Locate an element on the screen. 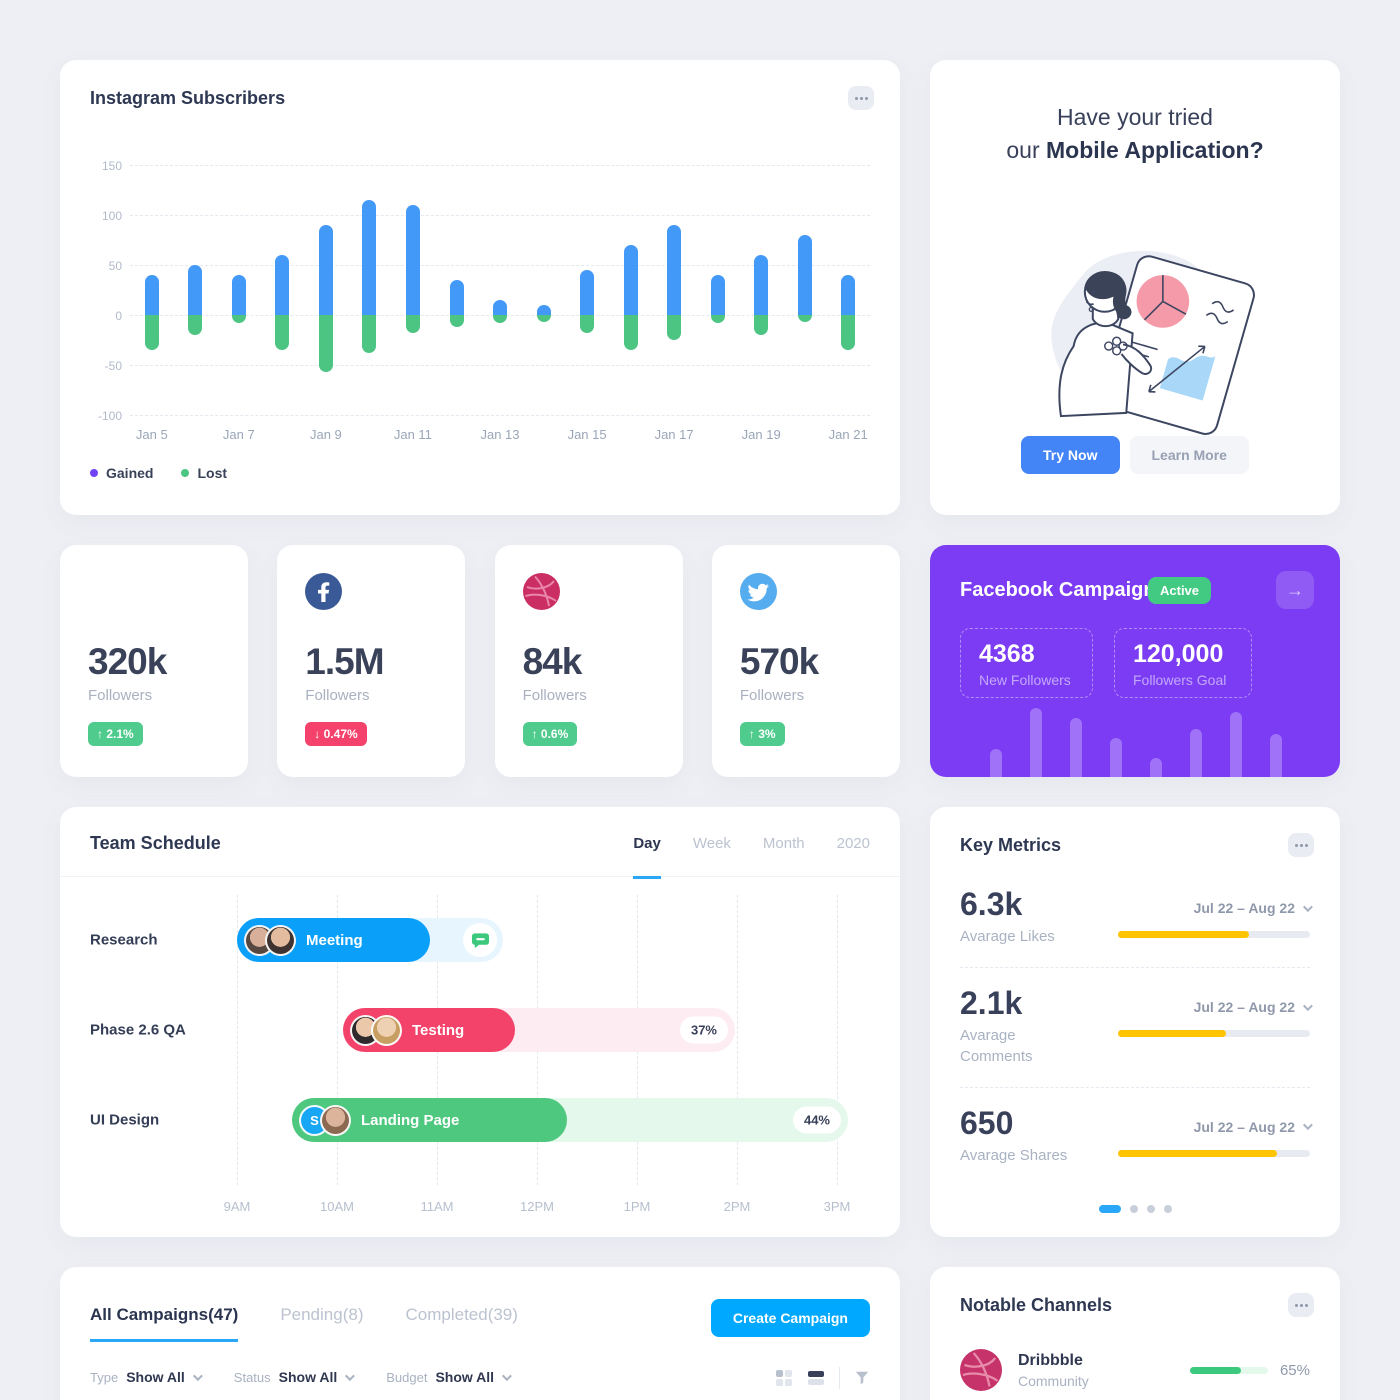 This screenshot has width=1400, height=1400. metric-right: Jul 22 – Aug 22 is located at coordinates (1215, 916).